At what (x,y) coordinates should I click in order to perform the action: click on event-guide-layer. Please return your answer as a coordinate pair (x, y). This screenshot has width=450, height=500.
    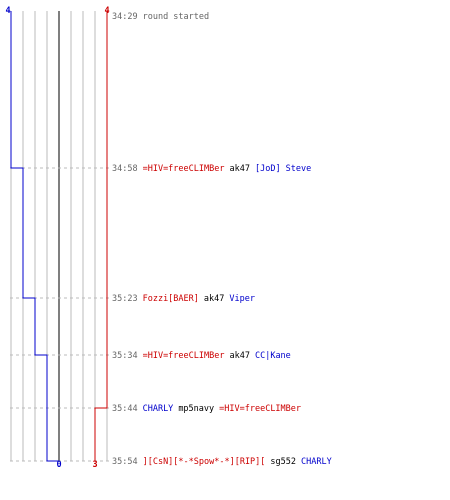
    Looking at the image, I should click on (60, 314).